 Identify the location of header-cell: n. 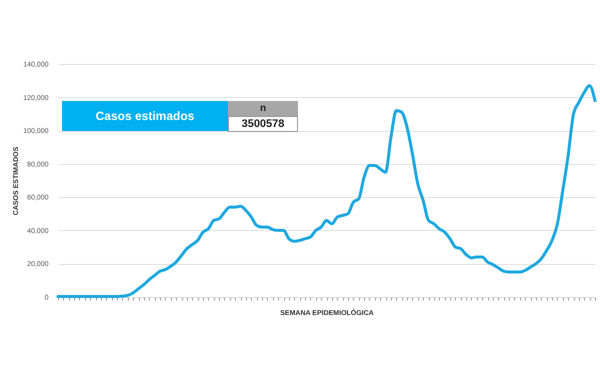
(263, 108).